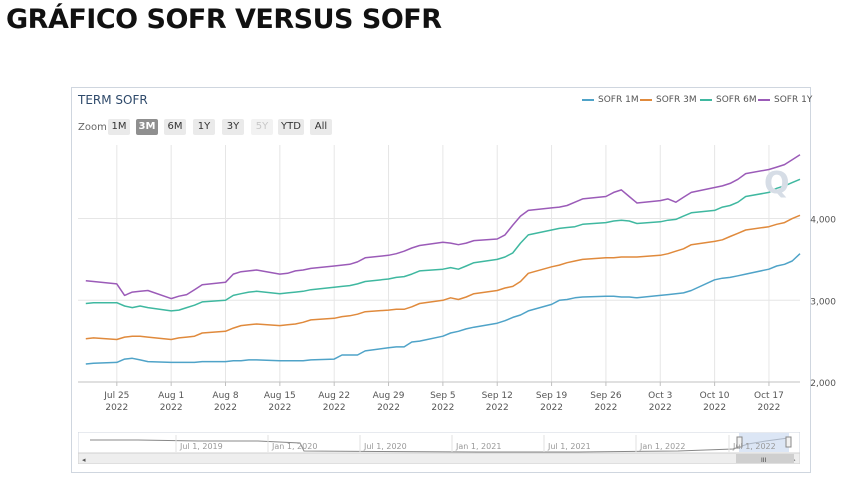  I want to click on legend-item-sofr-1y: SOFR 1Y, so click(785, 100).